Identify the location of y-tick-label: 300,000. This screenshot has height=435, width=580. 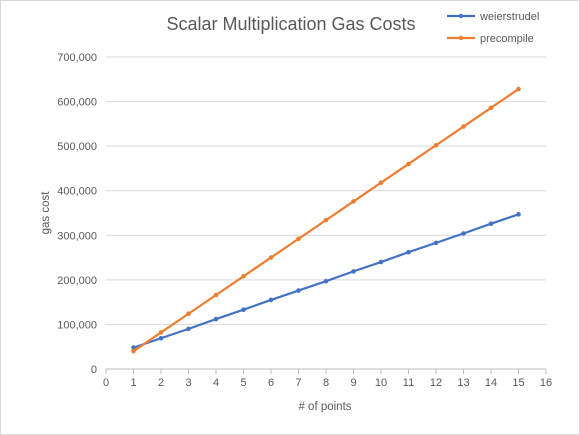
(77, 236).